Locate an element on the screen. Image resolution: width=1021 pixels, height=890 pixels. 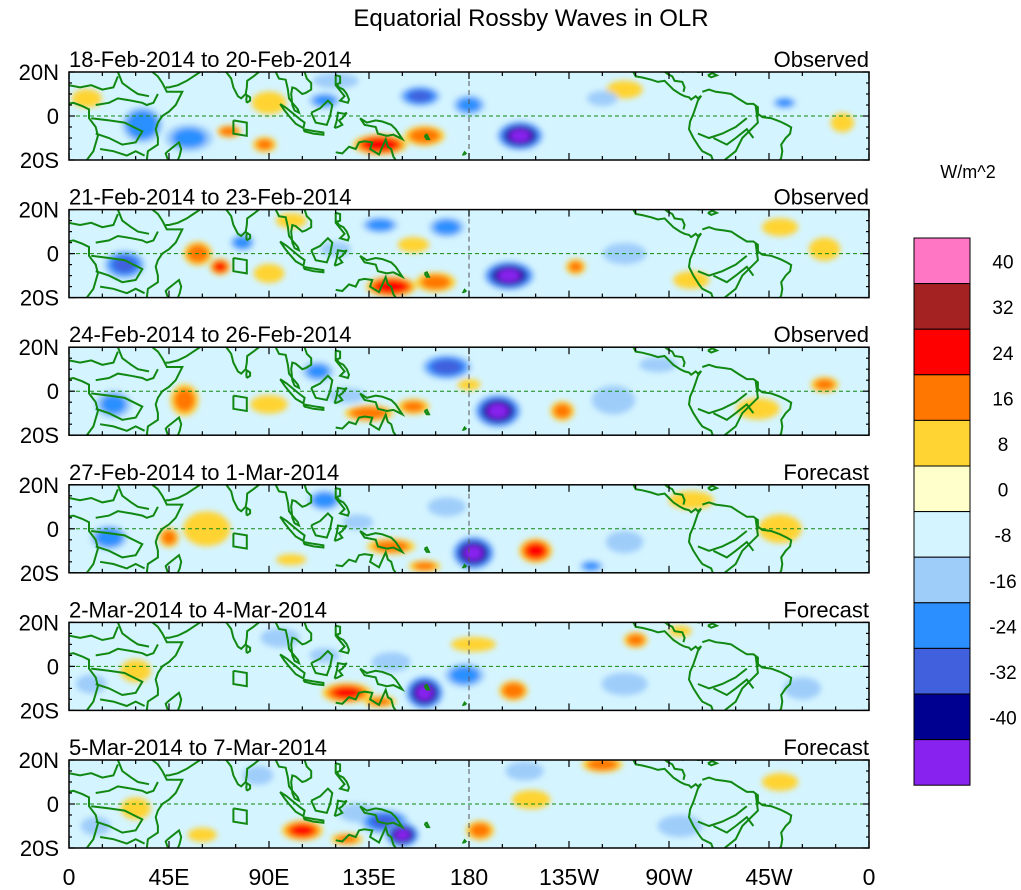
x-tick-label: 180 is located at coordinates (469, 877).